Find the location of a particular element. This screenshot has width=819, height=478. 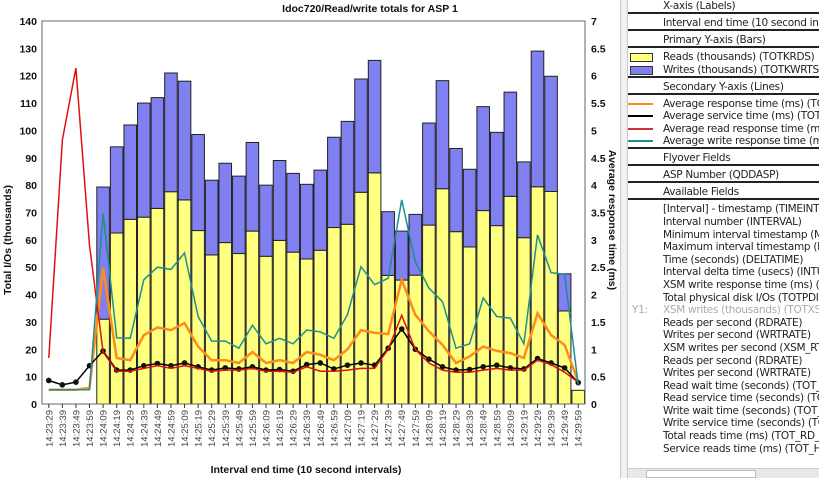

line-field-avg-write-response: Average write response time (ms) is located at coordinates (723, 142).